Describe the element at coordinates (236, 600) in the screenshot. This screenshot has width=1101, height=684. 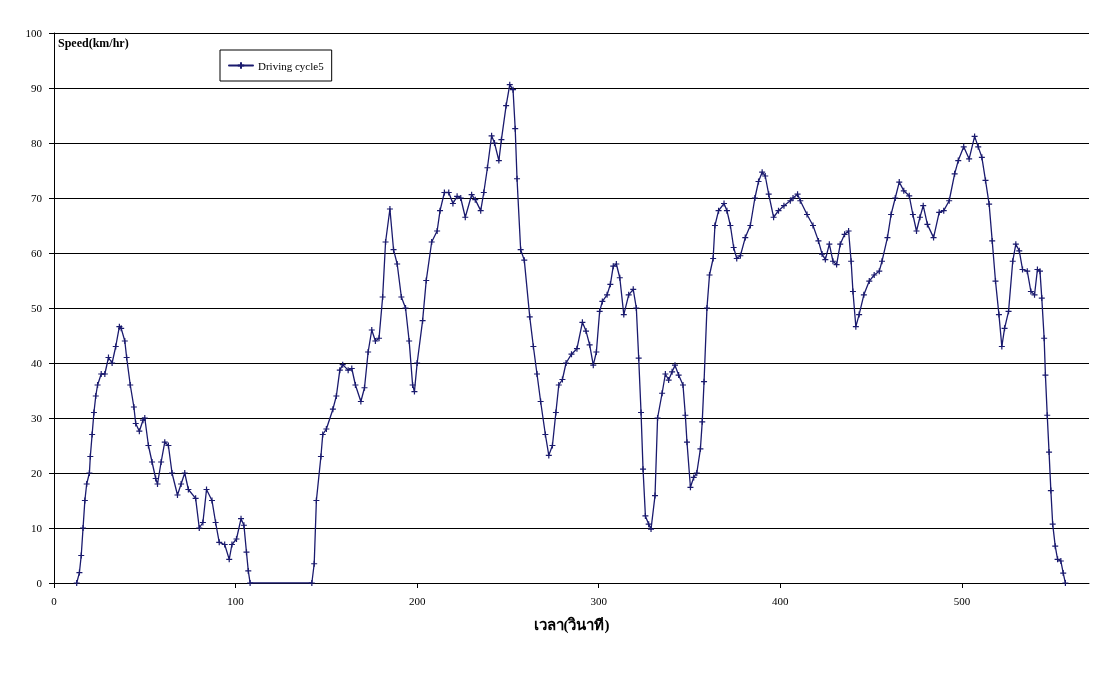
I see `x-tick-label: 100` at that location.